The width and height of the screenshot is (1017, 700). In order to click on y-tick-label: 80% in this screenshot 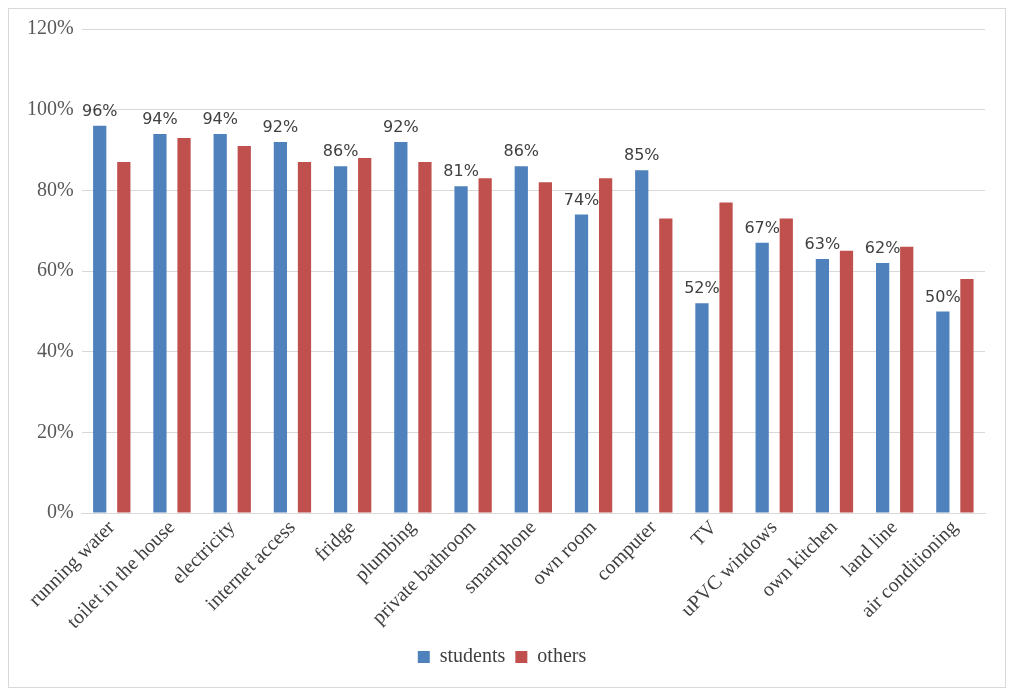, I will do `click(55, 188)`.